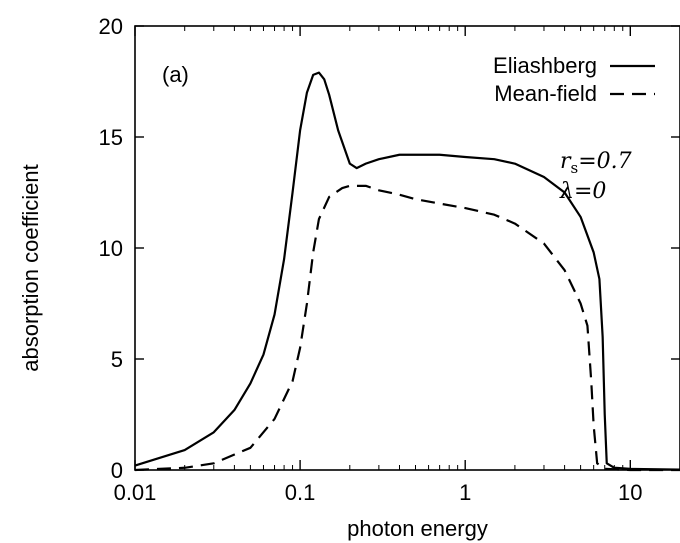 Image resolution: width=680 pixels, height=543 pixels. Describe the element at coordinates (545, 65) in the screenshot. I see `legend-label: Eliashberg` at that location.